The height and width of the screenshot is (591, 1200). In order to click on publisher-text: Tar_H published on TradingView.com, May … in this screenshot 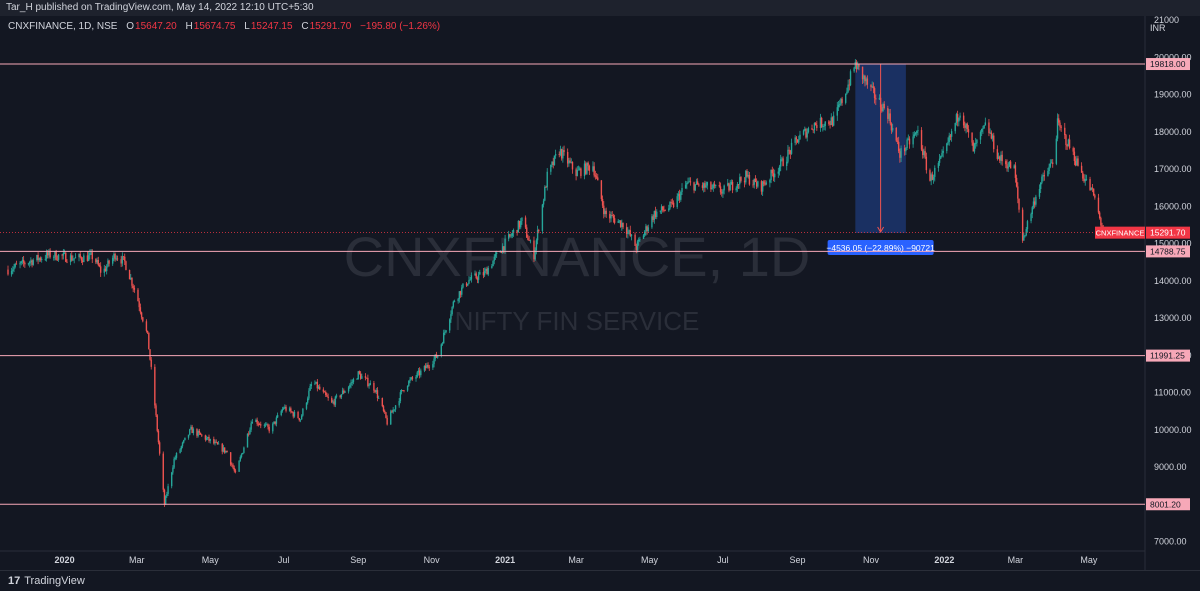, I will do `click(160, 7)`.